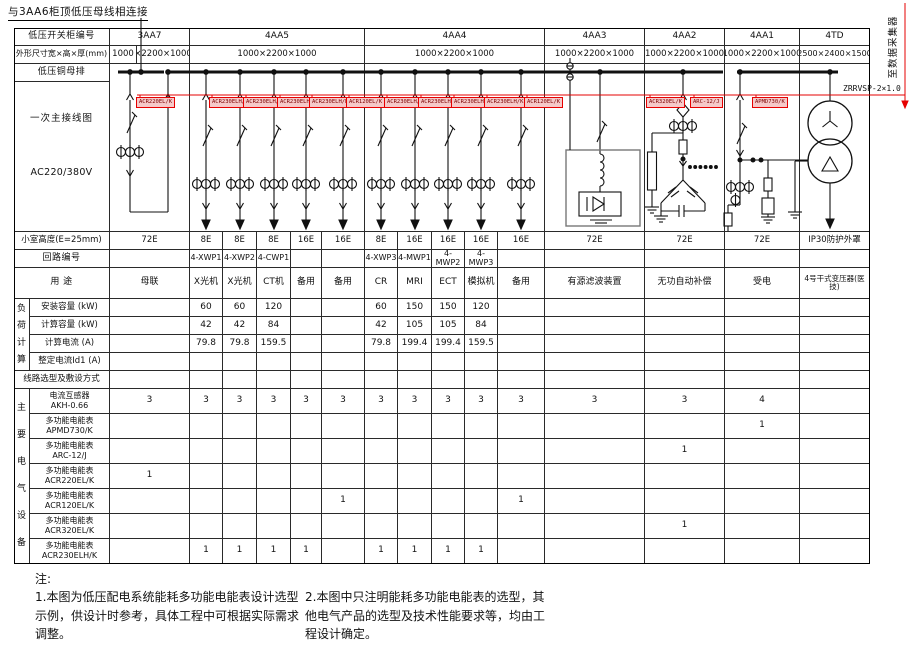  I want to click on usage-cell: 无功自动补偿, so click(685, 283).